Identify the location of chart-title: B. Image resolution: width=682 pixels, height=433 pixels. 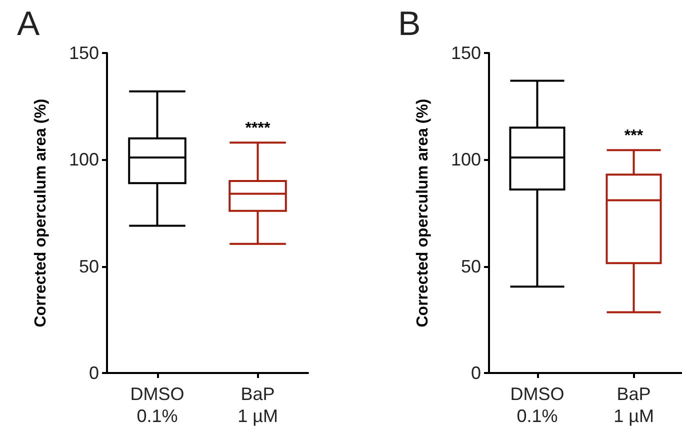
(409, 24).